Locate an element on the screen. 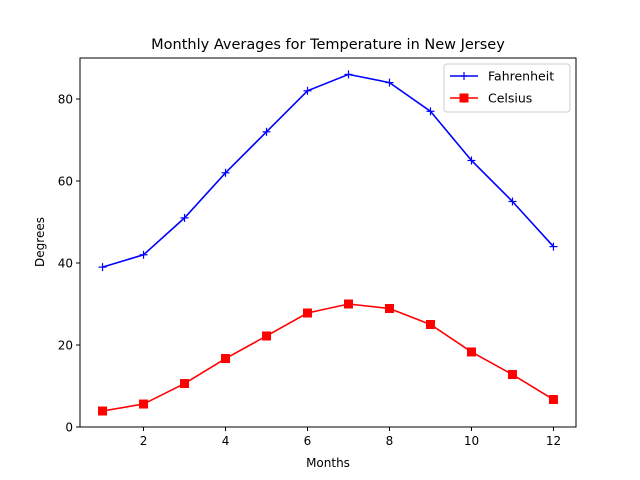  legend-marker-fahrenheit is located at coordinates (464, 76).